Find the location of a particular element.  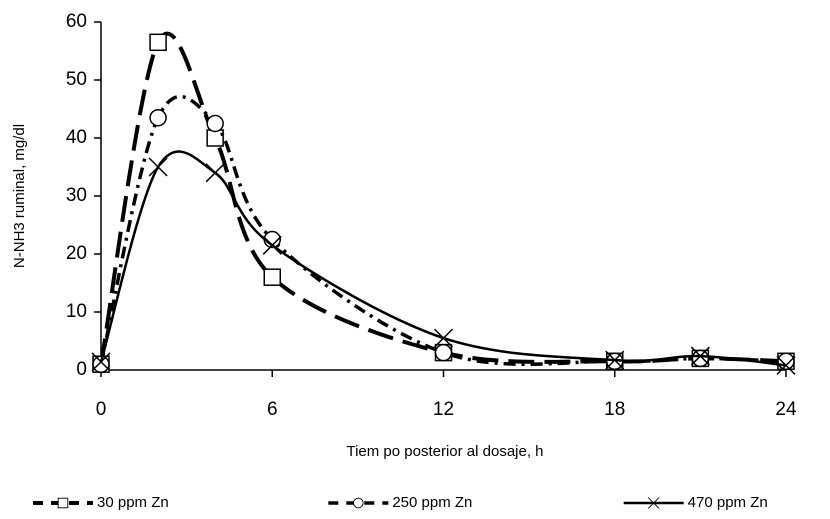

x-tick-label: 24 is located at coordinates (786, 409).